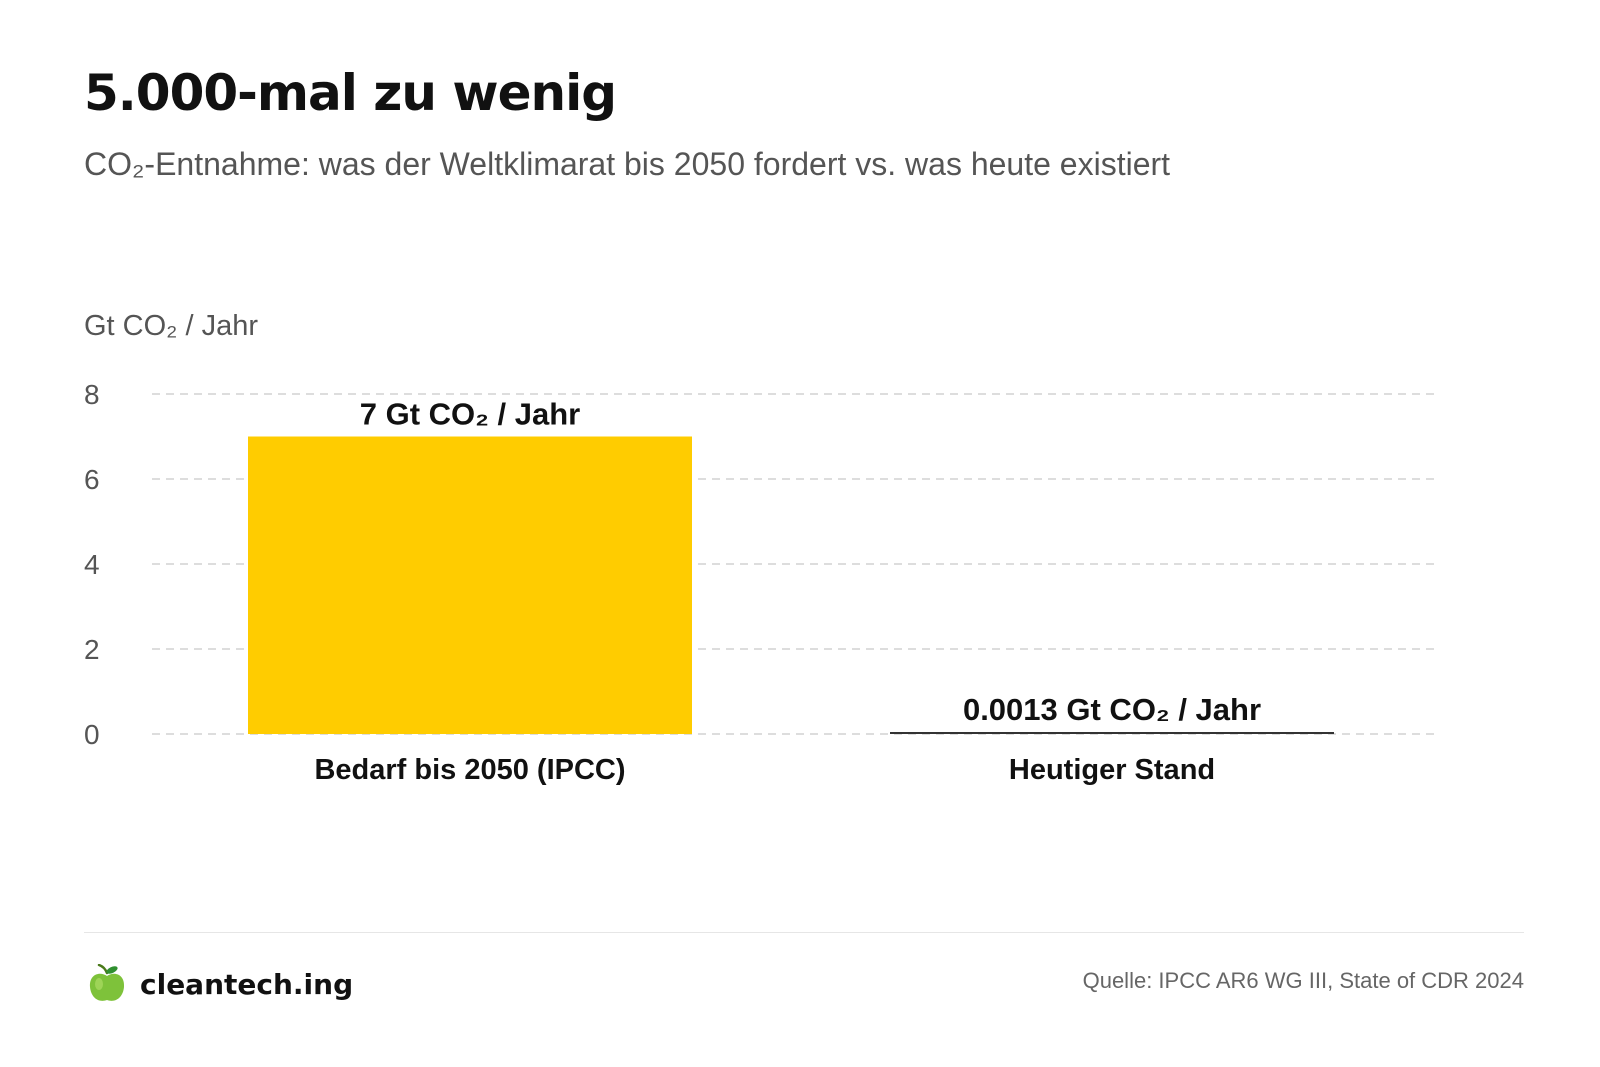 This screenshot has height=1067, width=1600. Describe the element at coordinates (247, 984) in the screenshot. I see `brand-name: cleantech.ing` at that location.